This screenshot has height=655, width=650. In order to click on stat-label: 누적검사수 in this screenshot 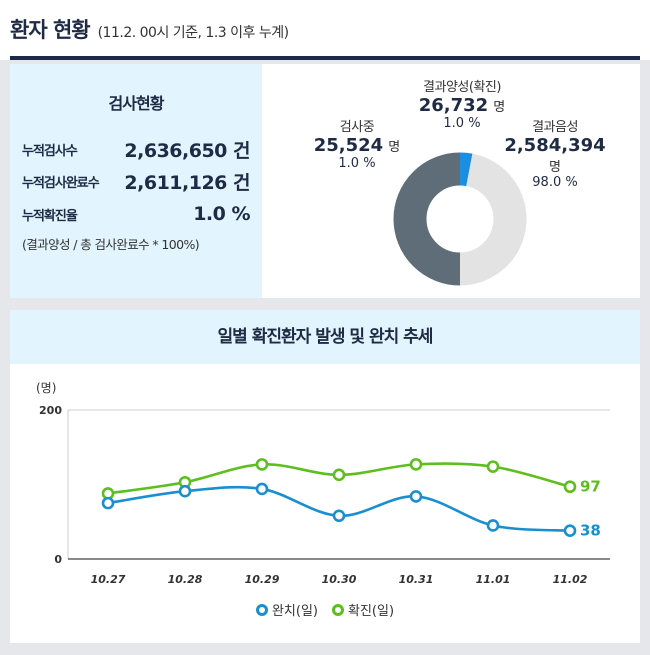, I will do `click(50, 151)`.